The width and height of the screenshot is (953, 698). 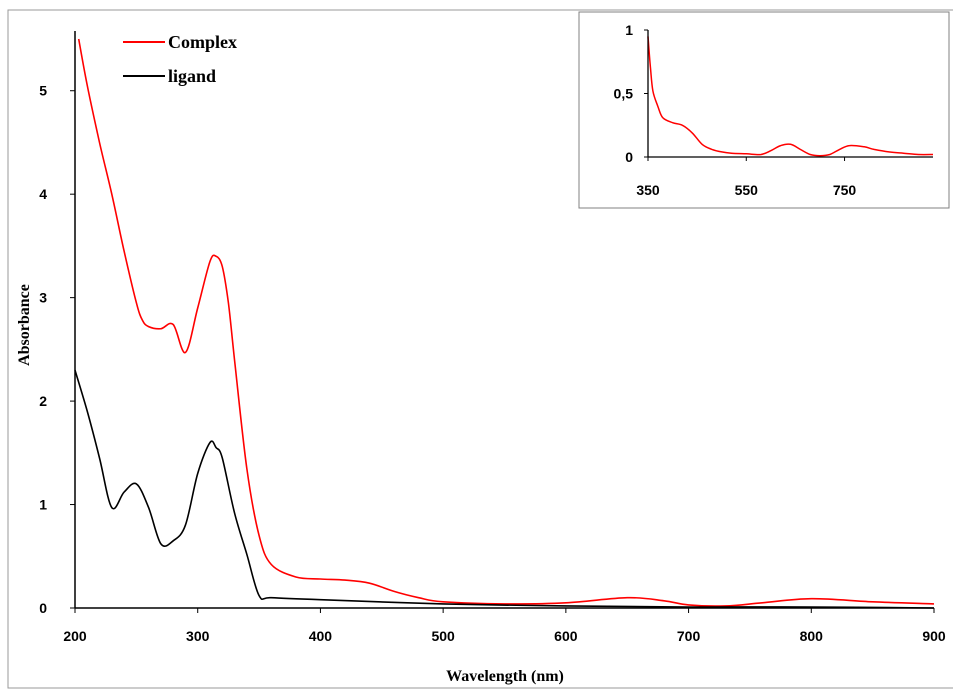 I want to click on x-axis-title: Wavelength (nm), so click(x=505, y=676).